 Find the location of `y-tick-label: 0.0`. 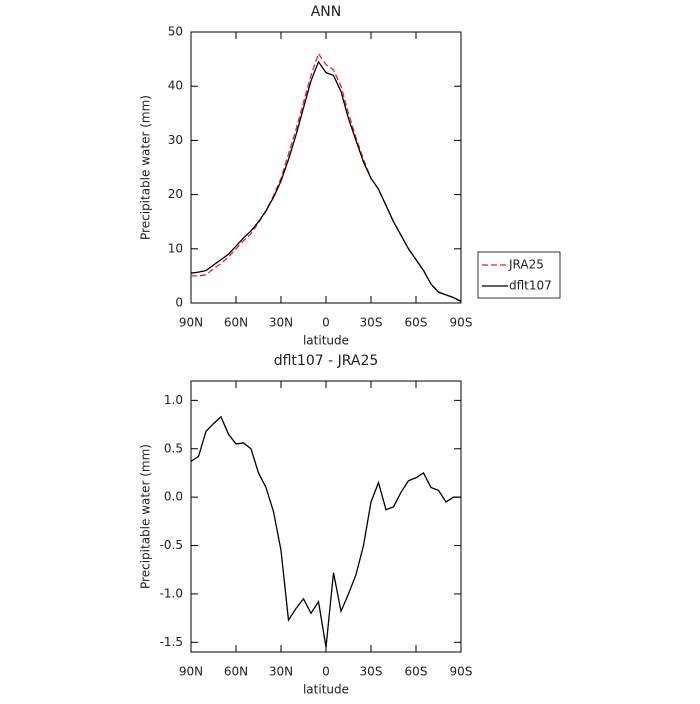

y-tick-label: 0.0 is located at coordinates (173, 497).